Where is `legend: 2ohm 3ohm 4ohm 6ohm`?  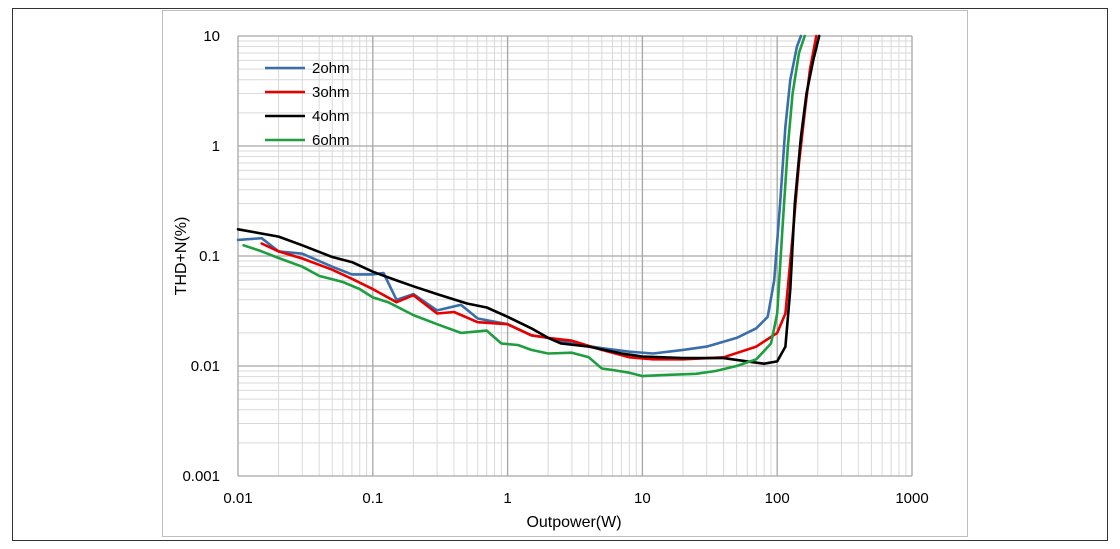
legend: 2ohm 3ohm 4ohm 6ohm is located at coordinates (307, 104).